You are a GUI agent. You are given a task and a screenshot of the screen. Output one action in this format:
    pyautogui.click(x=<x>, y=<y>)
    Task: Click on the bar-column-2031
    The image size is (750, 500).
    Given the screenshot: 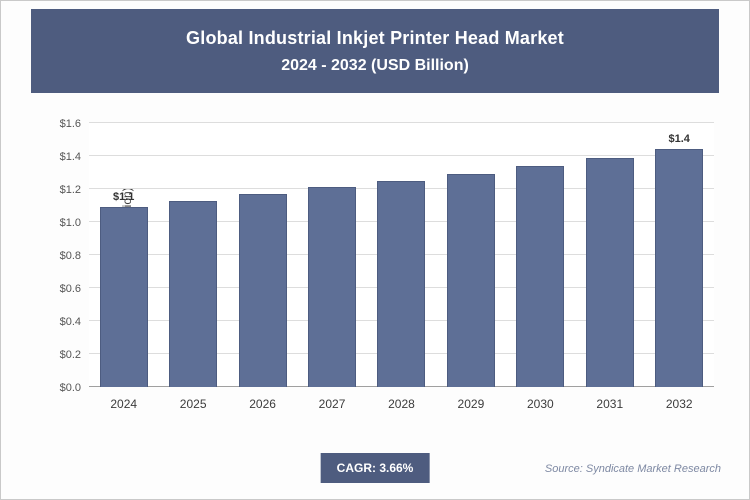 What is the action you would take?
    pyautogui.click(x=609, y=255)
    